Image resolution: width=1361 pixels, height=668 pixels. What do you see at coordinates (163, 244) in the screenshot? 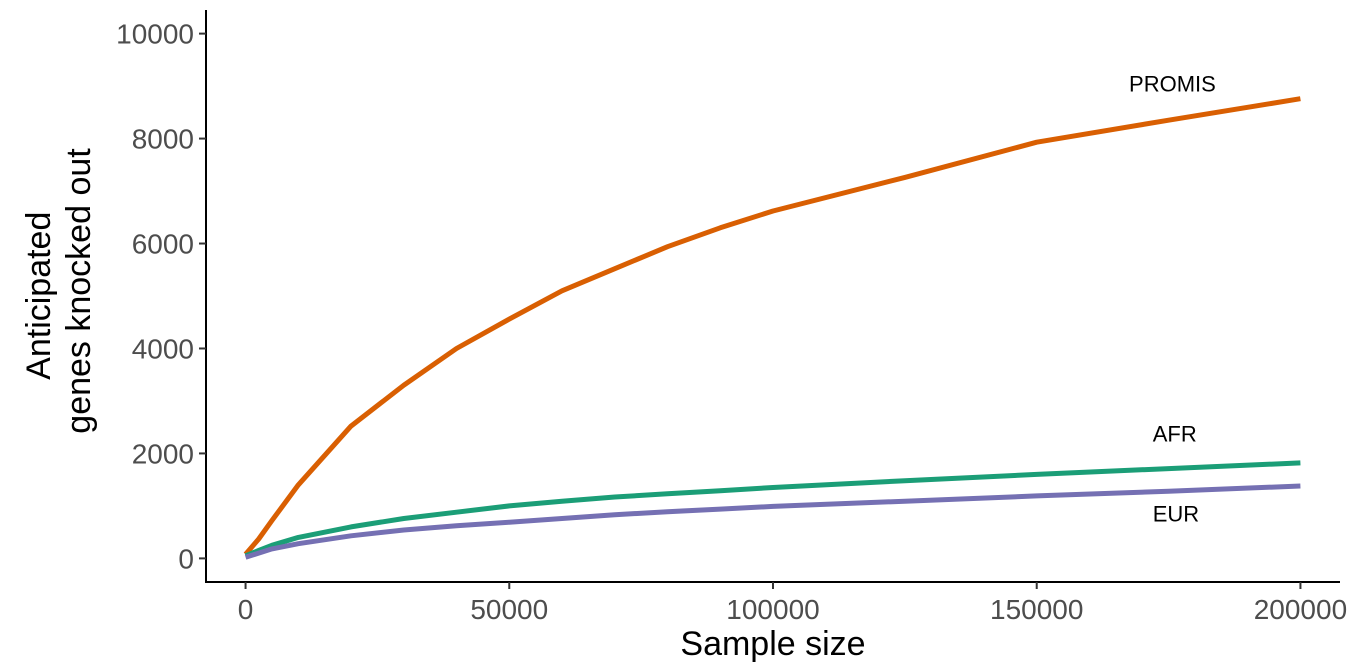
I see `y-tick-label: 6000` at bounding box center [163, 244].